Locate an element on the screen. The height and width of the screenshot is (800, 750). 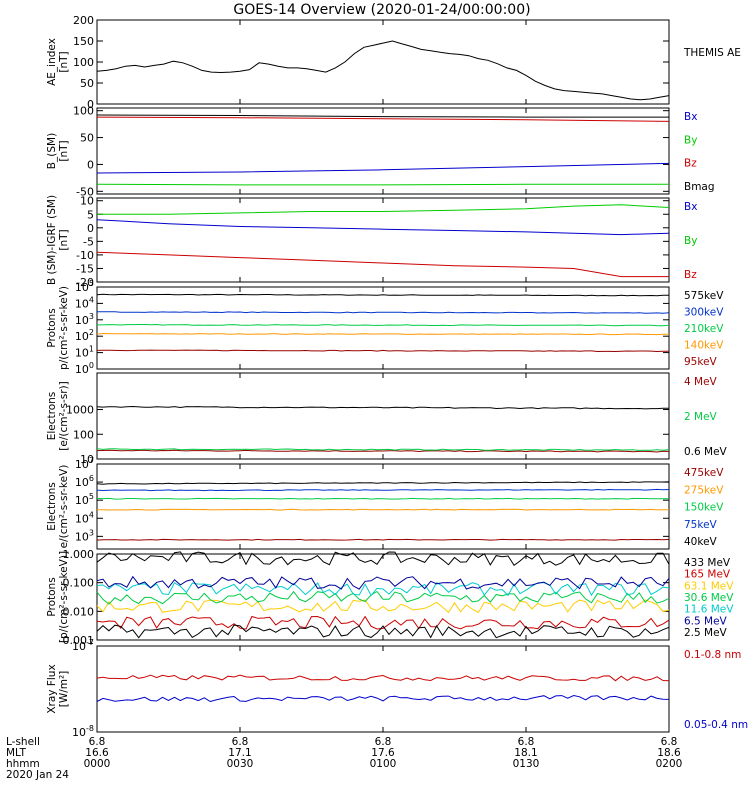
legend-label: 575keV is located at coordinates (704, 296).